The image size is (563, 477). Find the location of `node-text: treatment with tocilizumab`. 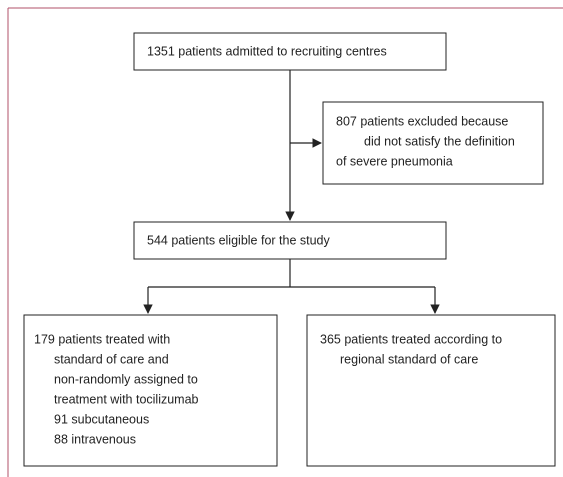

node-text: treatment with tocilizumab is located at coordinates (126, 399).